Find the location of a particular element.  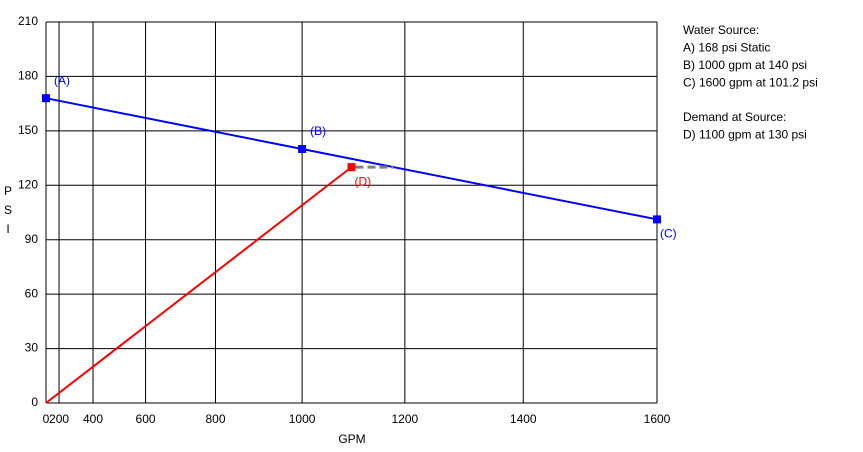

y-tick-label: 60 is located at coordinates (32, 293).